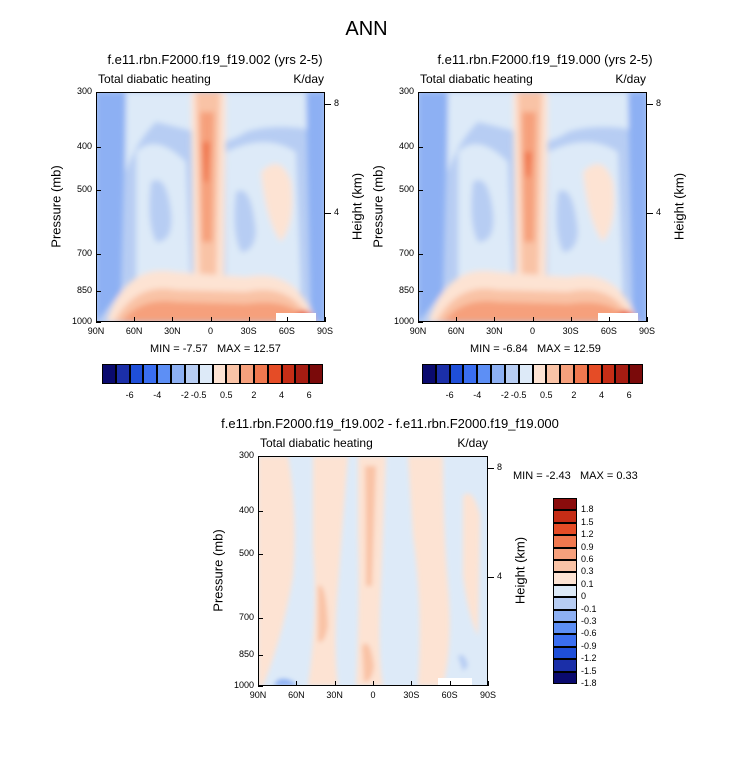  I want to click on height-tick-label: 4, so click(659, 211).